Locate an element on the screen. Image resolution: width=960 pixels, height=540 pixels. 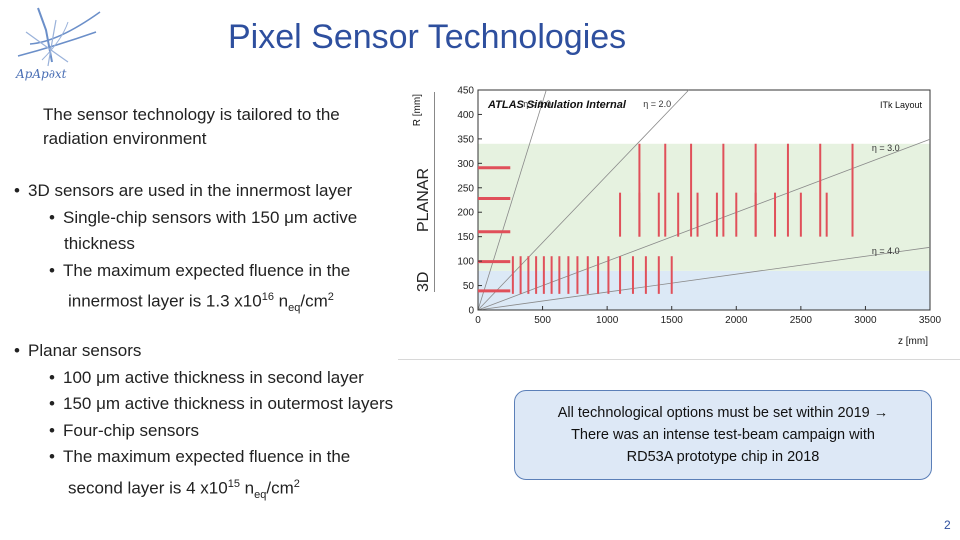
x-tick-label: 3000 is located at coordinates (865, 320).